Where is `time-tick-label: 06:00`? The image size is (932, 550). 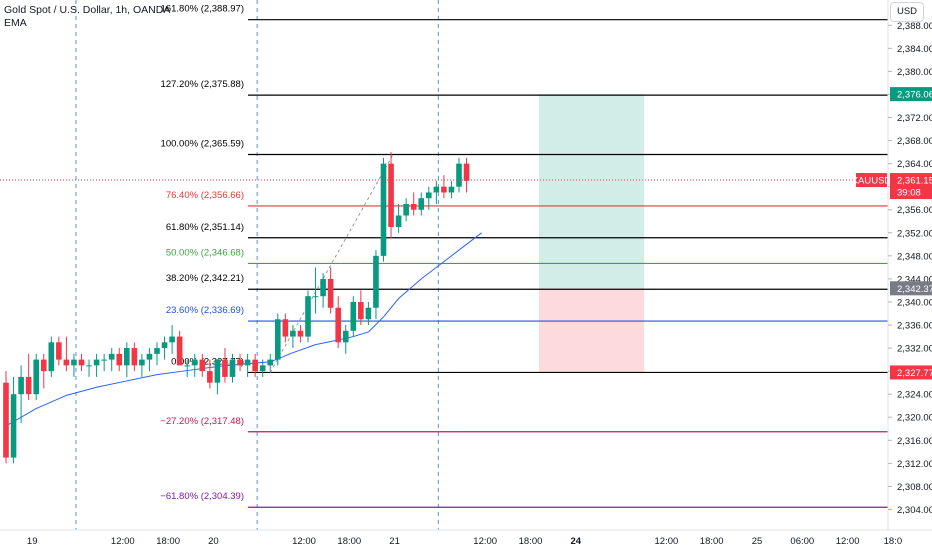
time-tick-label: 06:00 is located at coordinates (802, 541).